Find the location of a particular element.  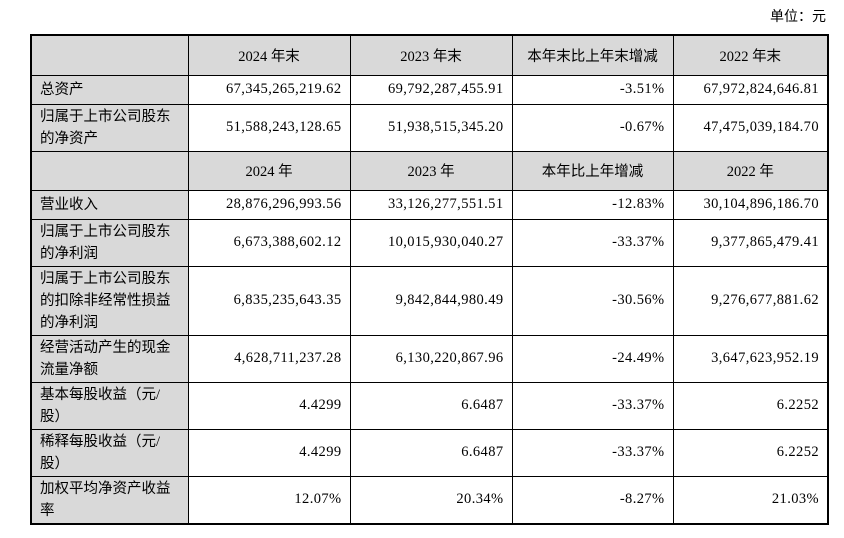

value-change: -24.49% is located at coordinates (592, 358).